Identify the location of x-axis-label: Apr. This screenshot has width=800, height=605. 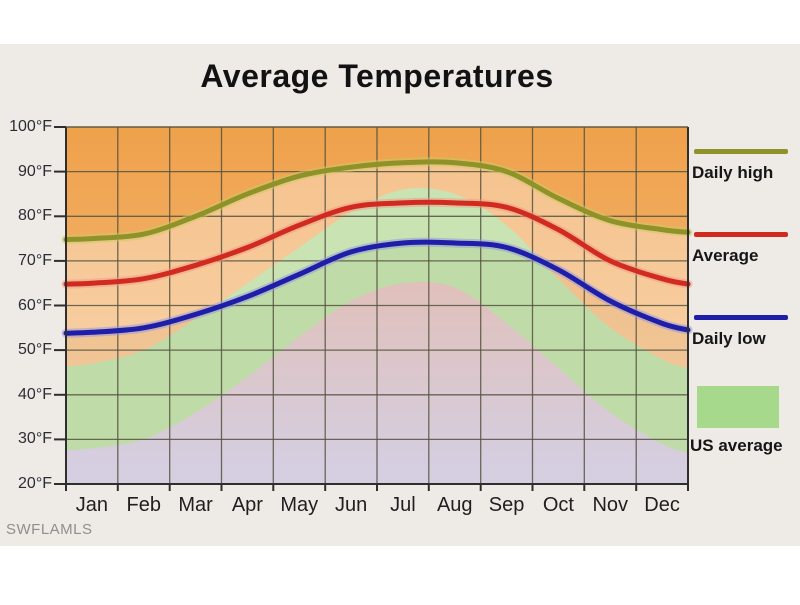
(247, 505).